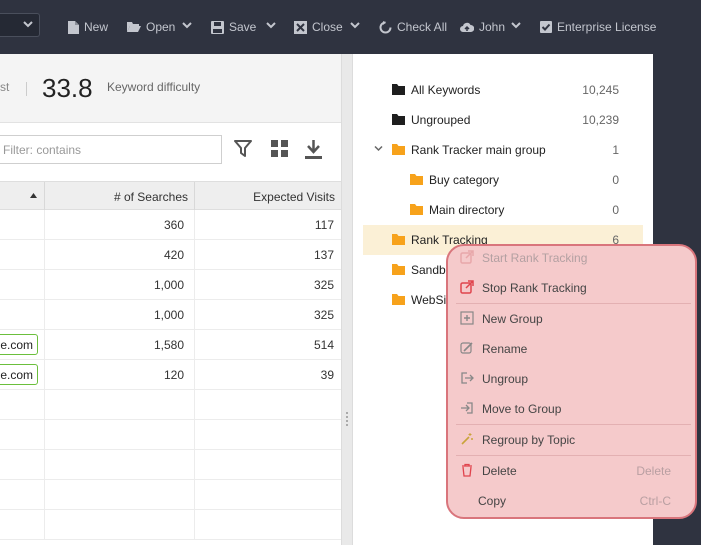 The width and height of the screenshot is (701, 545). What do you see at coordinates (33, 195) in the screenshot?
I see `sort-asc-icon` at bounding box center [33, 195].